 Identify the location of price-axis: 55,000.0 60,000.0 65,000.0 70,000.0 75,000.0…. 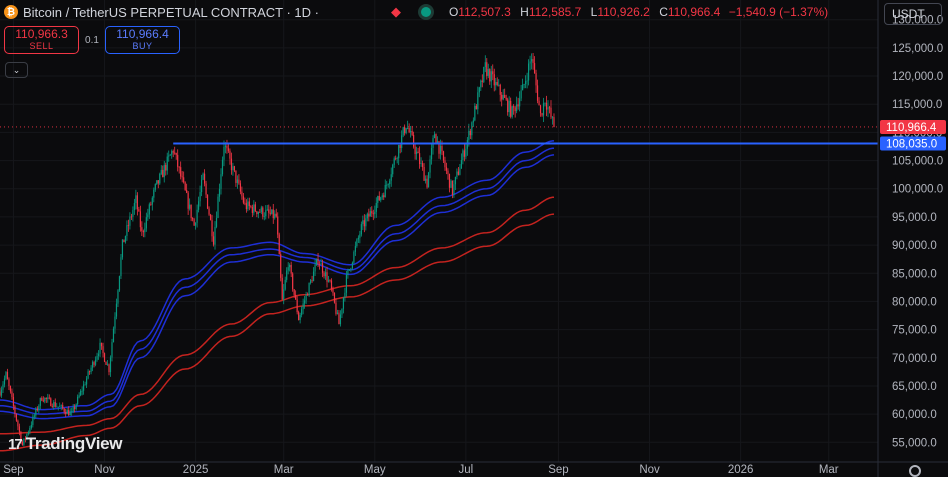
(911, 238).